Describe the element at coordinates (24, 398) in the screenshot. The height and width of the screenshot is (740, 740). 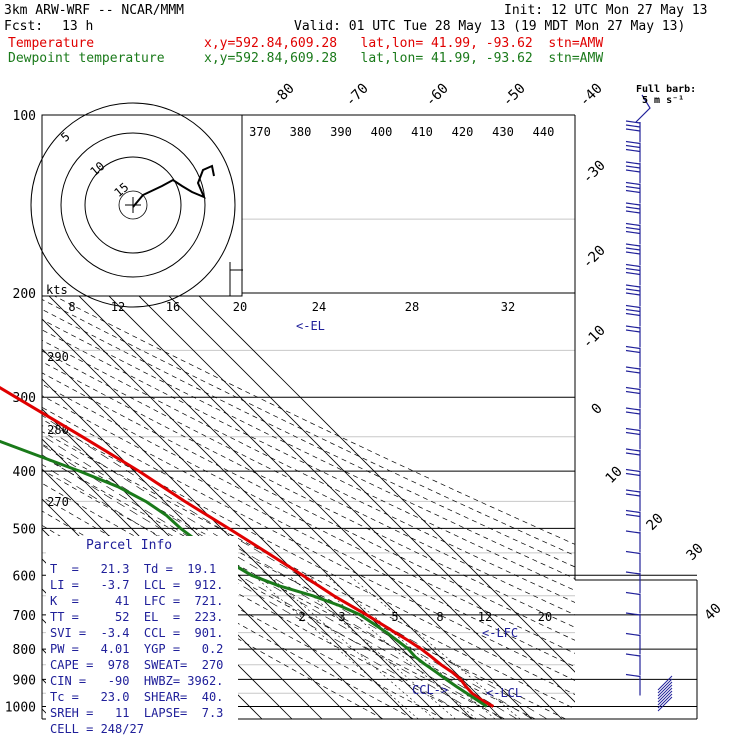
I see `pressure-tick-label: 300` at that location.